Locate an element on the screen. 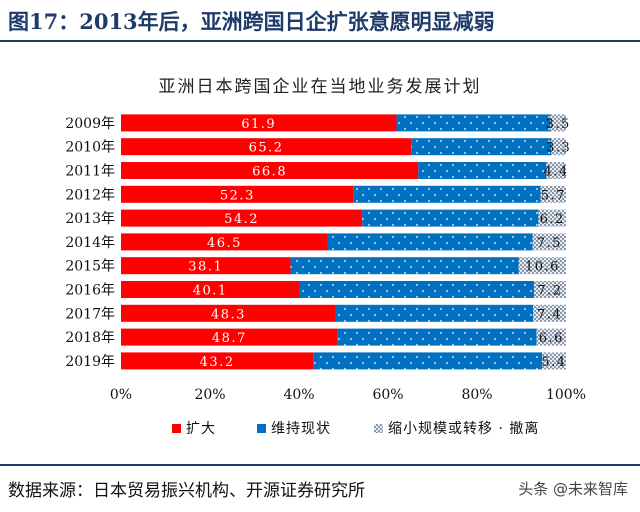 This screenshot has height=512, width=640. data-label-expand: 46.5 is located at coordinates (224, 243).